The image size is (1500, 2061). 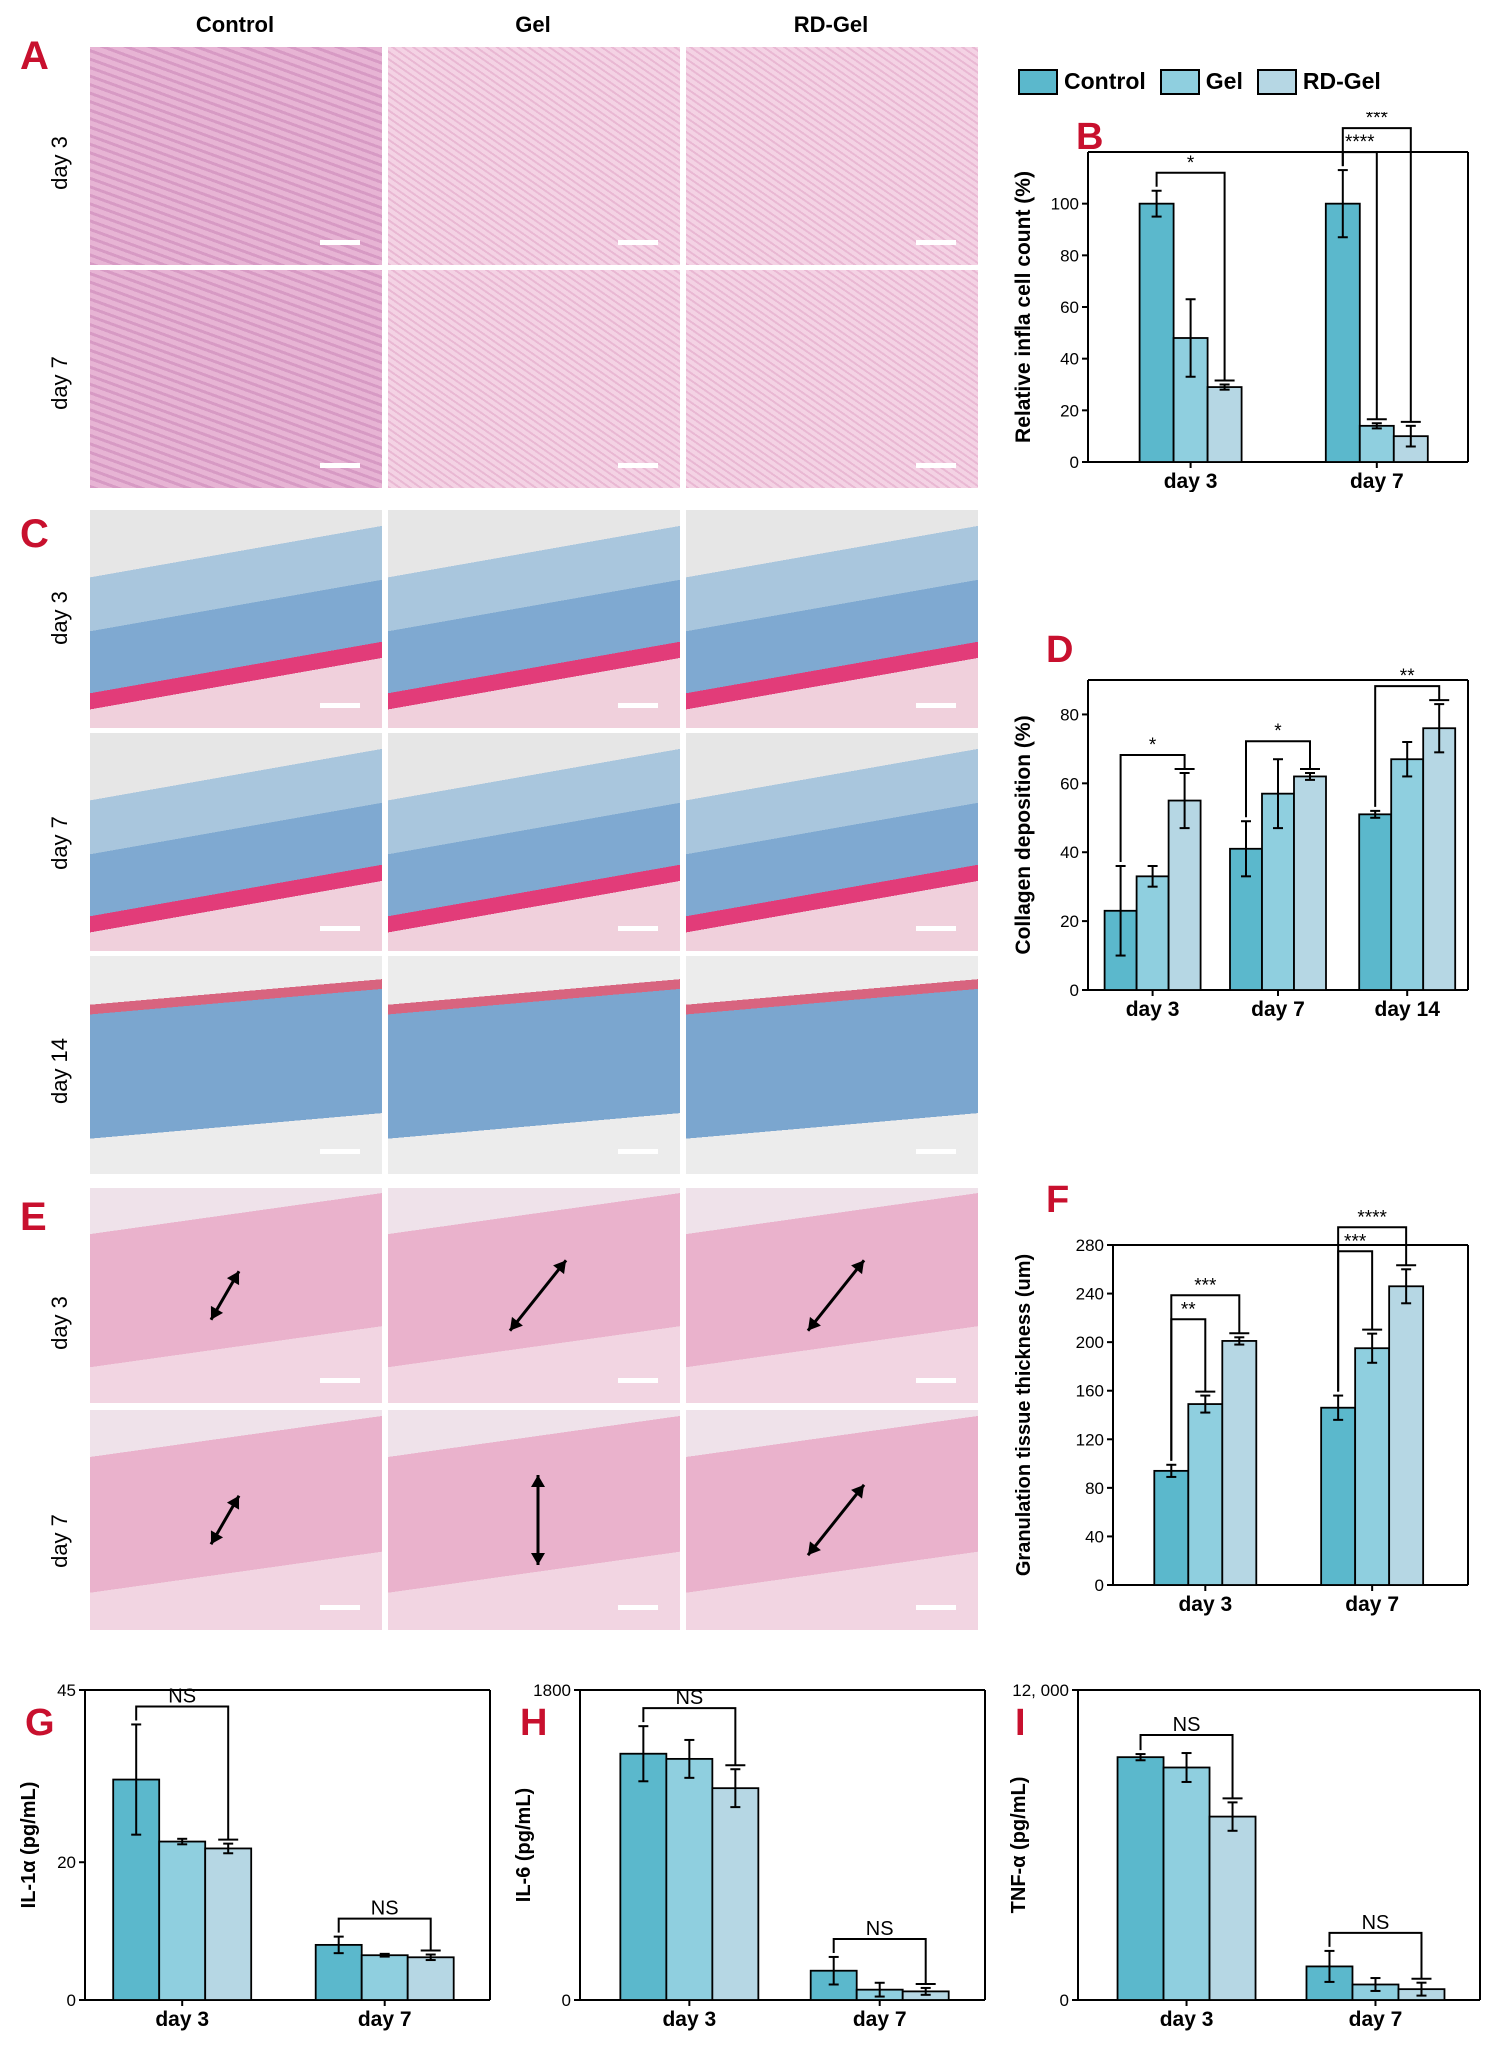 I want to click on x-tick-label: day 14, so click(x=1408, y=1009).